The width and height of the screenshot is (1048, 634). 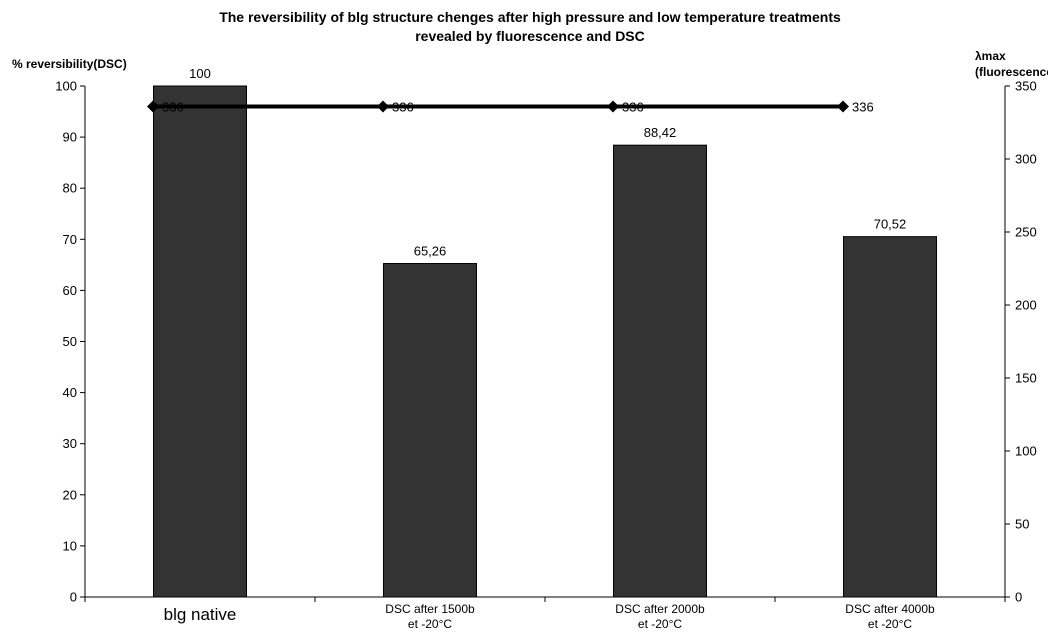 I want to click on x-category-label-0: blg native, so click(x=200, y=614).